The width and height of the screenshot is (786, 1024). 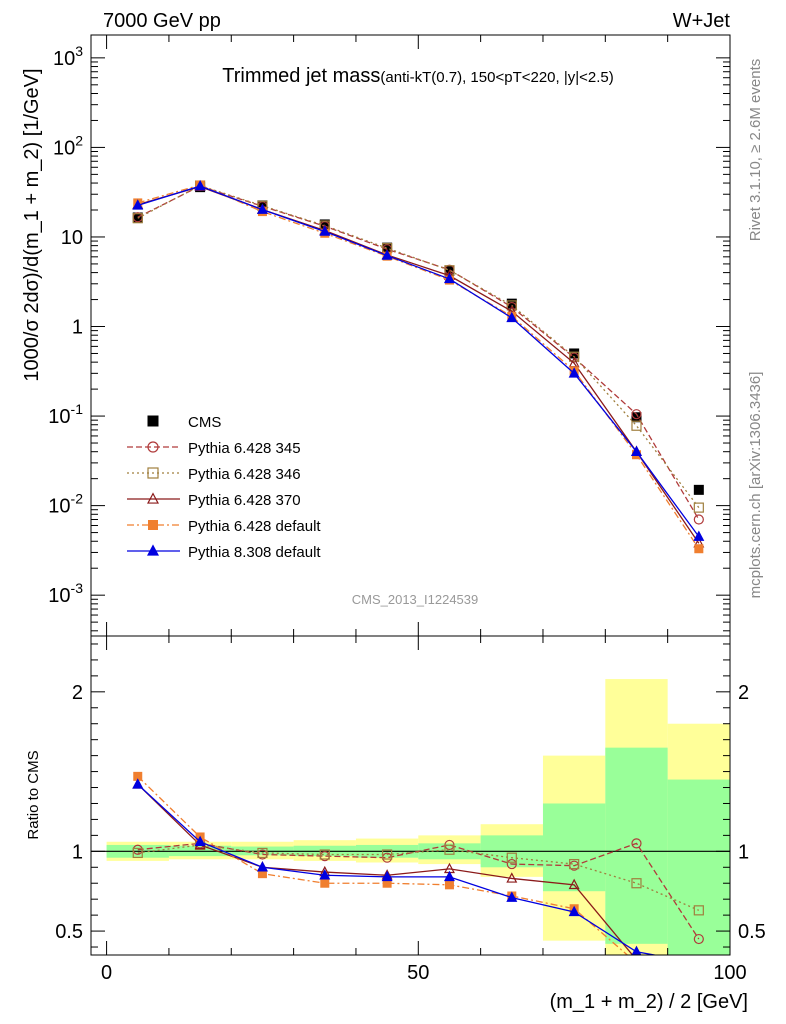 What do you see at coordinates (244, 474) in the screenshot?
I see `legend-label-2: Pythia 6.428 346` at bounding box center [244, 474].